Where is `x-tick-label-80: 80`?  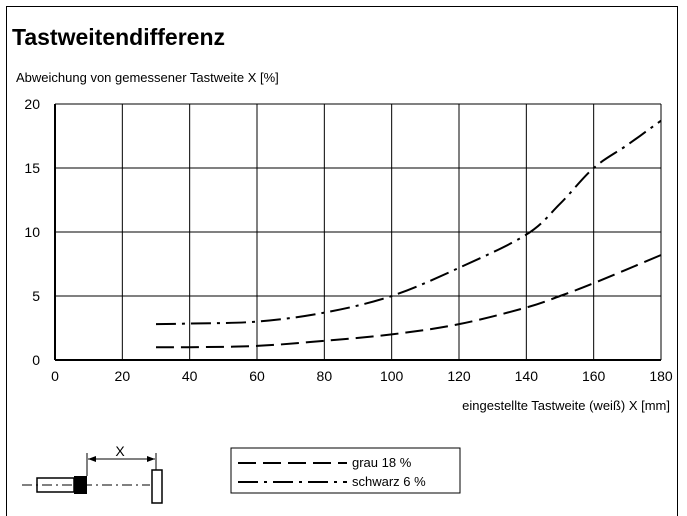 x-tick-label-80: 80 is located at coordinates (325, 376).